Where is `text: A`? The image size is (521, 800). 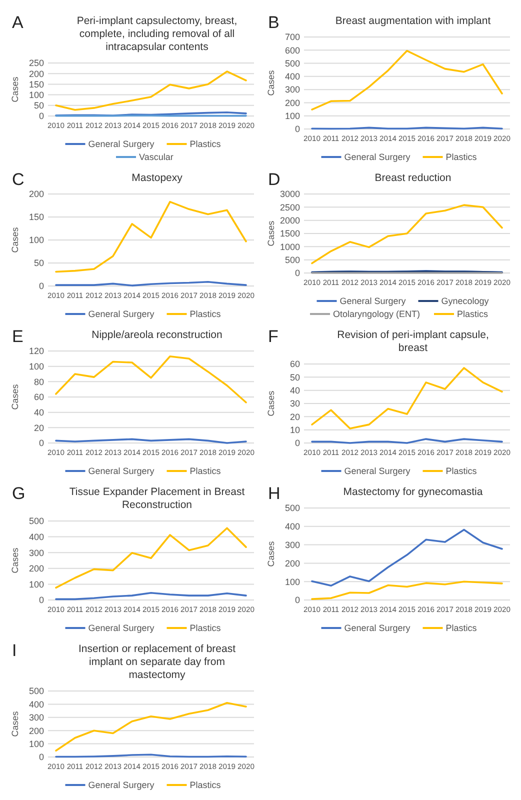
text: A is located at coordinates (18, 22).